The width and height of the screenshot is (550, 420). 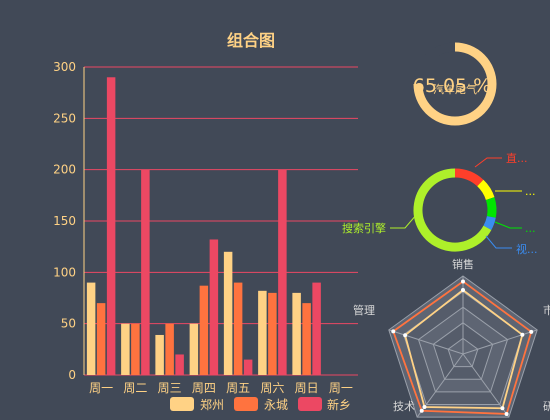 What do you see at coordinates (204, 388) in the screenshot?
I see `x-tick-label: 周四` at bounding box center [204, 388].